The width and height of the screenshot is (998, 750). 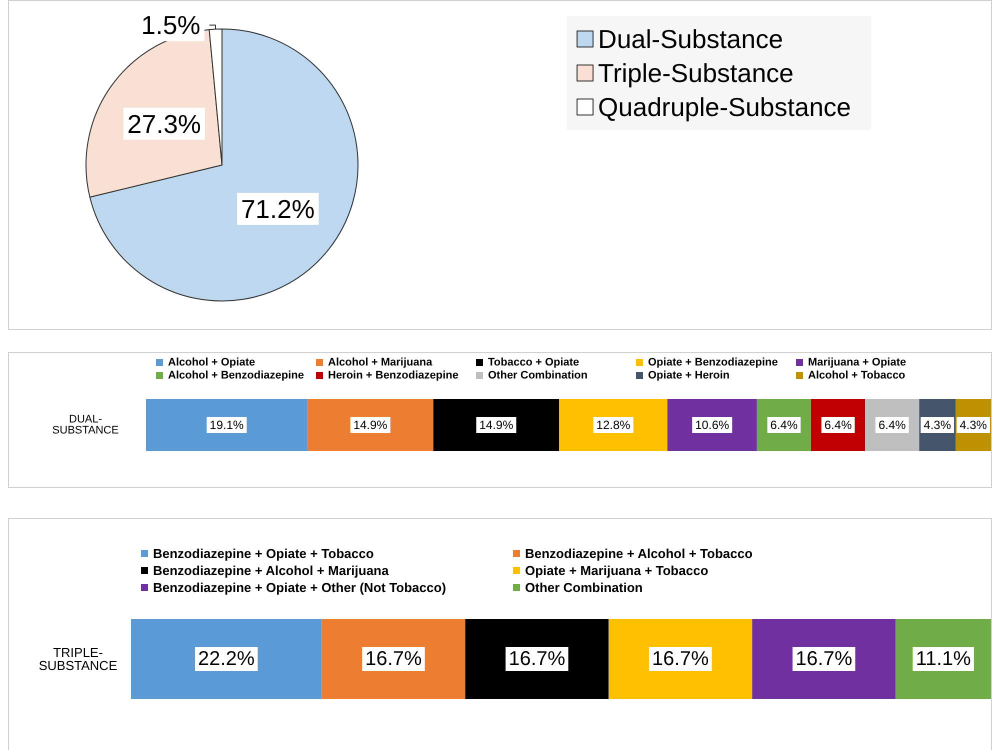 I want to click on data-label: 71.2%, so click(x=277, y=209).